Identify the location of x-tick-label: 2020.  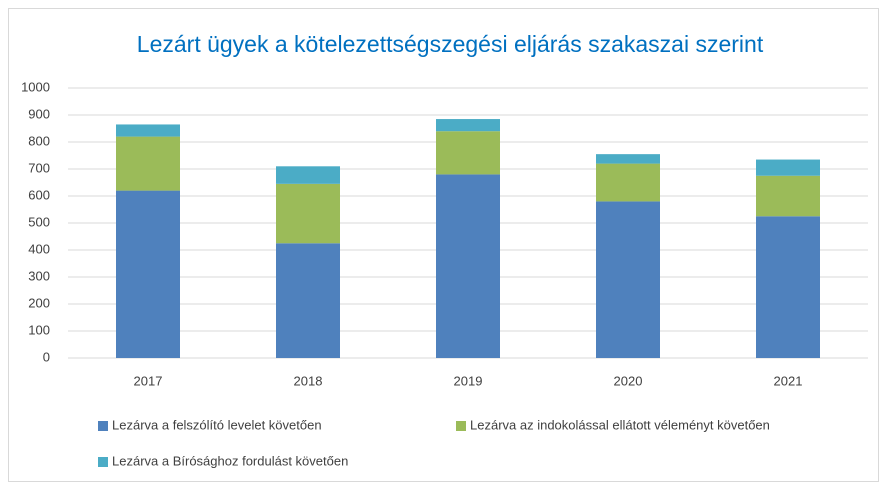
(628, 380).